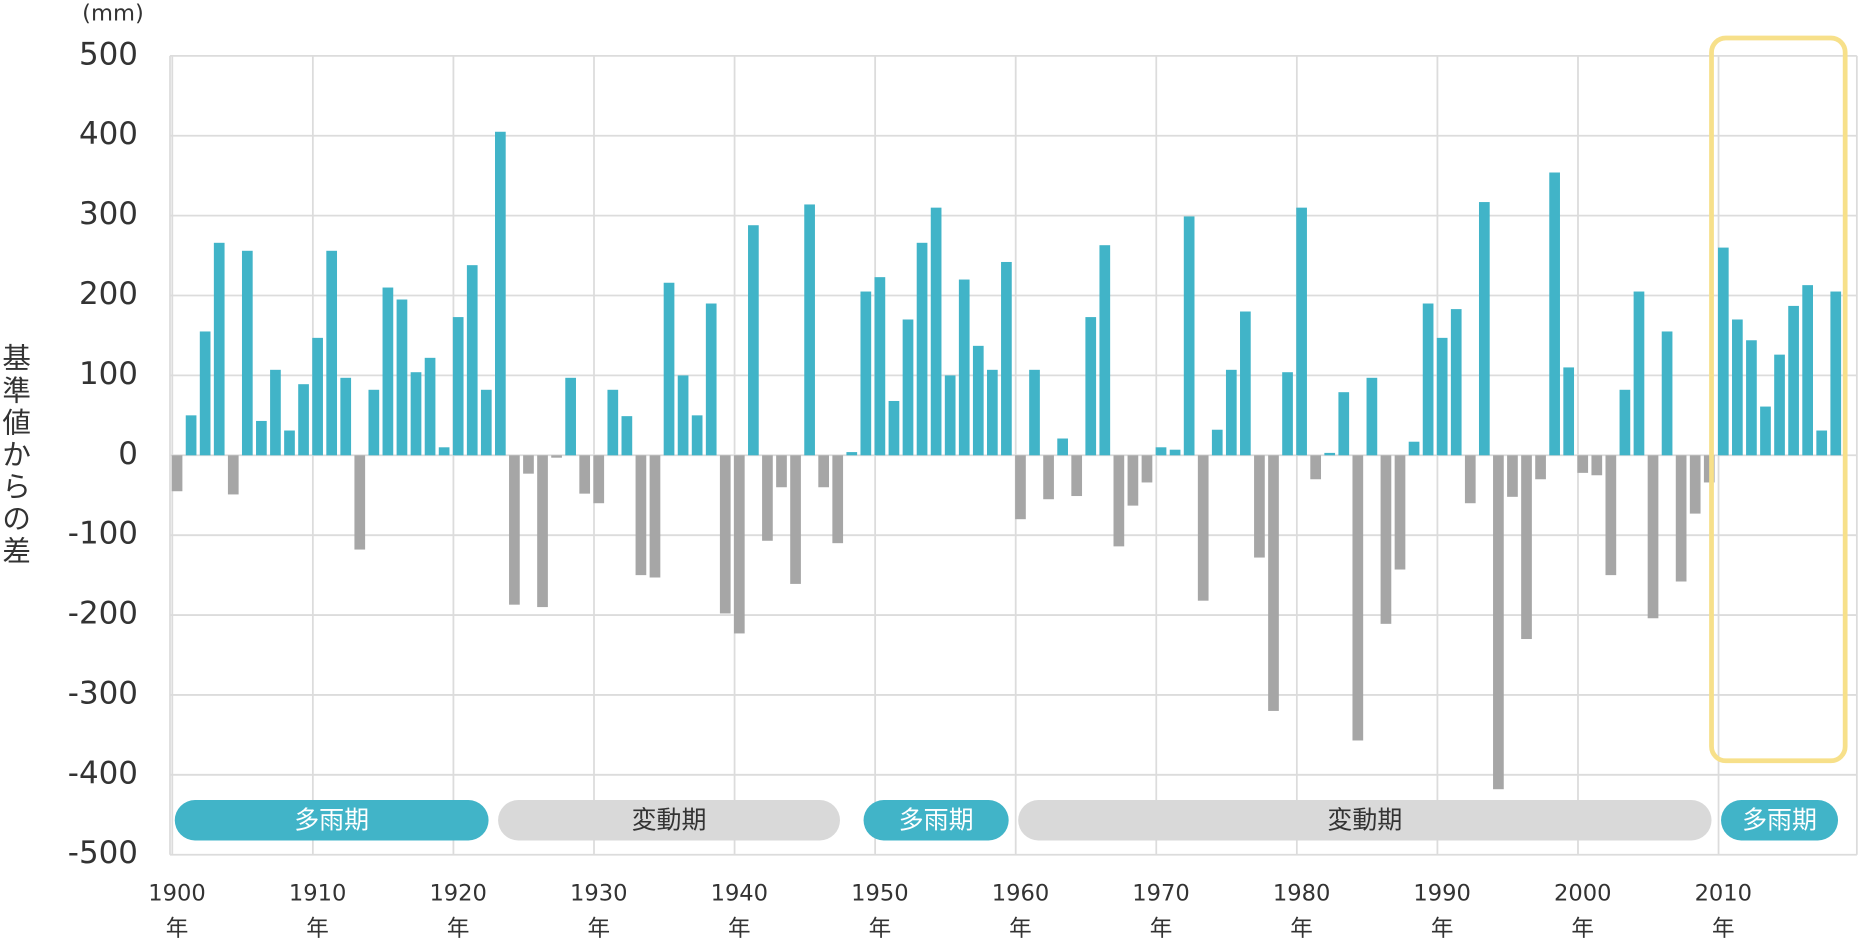 The height and width of the screenshot is (951, 1864). What do you see at coordinates (1582, 893) in the screenshot?
I see `x-tick-label: 2000` at bounding box center [1582, 893].